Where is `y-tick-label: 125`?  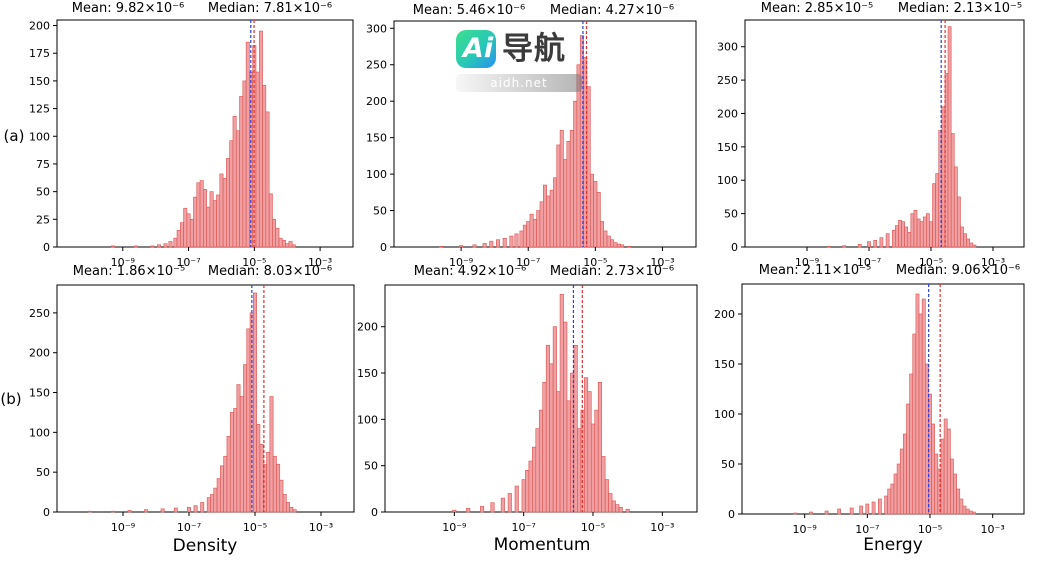 y-tick-label: 125 is located at coordinates (39, 109).